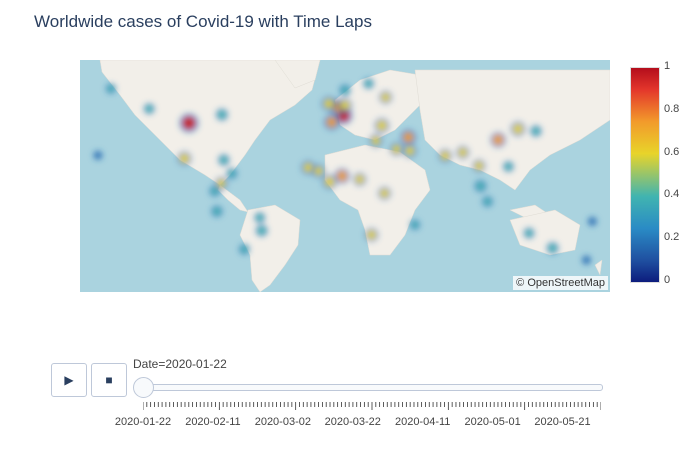 This screenshot has width=700, height=450. Describe the element at coordinates (372, 406) in the screenshot. I see `slider-tick-marks` at that location.